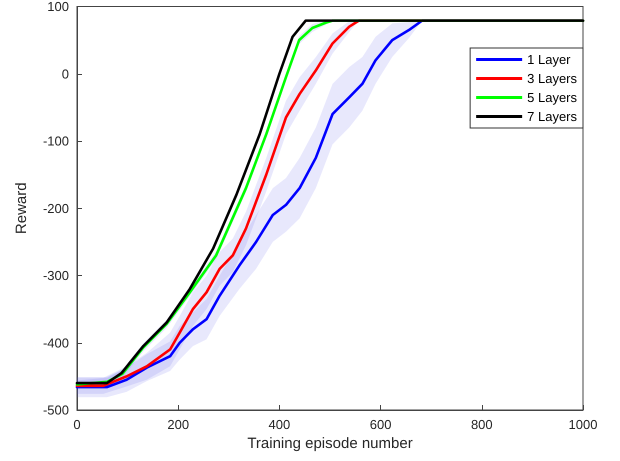  I want to click on x-tick-label: 400, so click(279, 424).